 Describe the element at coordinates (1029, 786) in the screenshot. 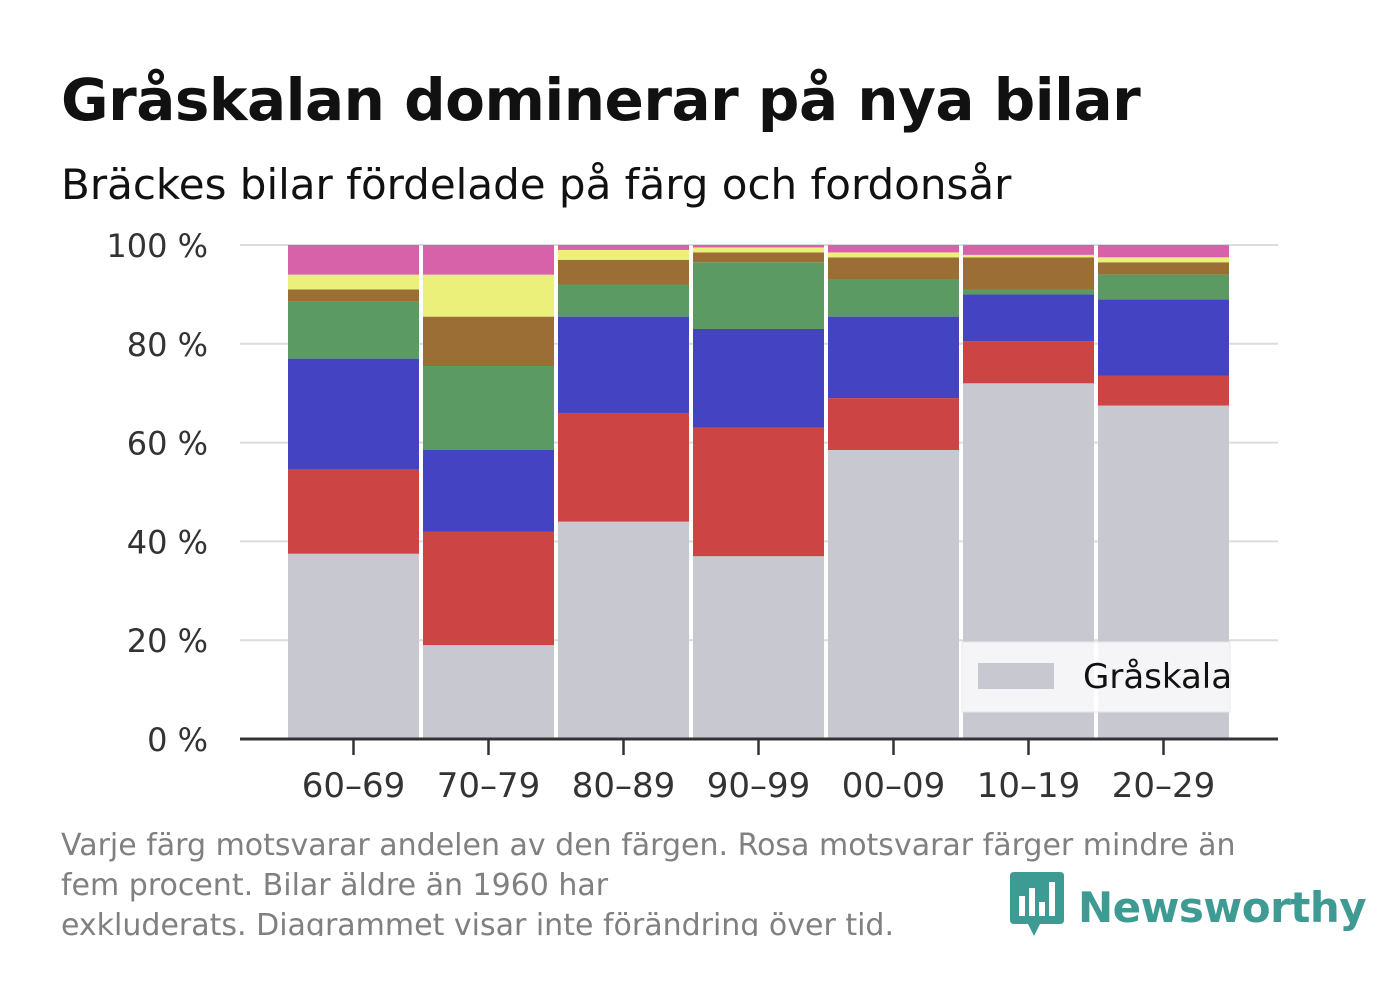

I see `x-tick-label: 10–19` at that location.